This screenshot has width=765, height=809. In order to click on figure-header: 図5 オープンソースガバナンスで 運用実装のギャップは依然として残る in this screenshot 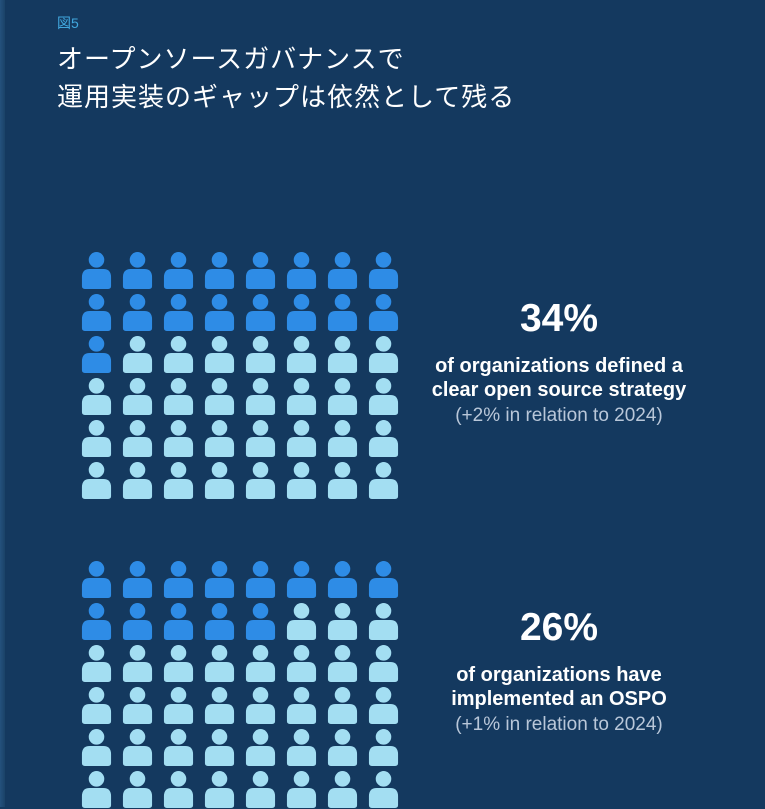, I will do `click(387, 64)`.